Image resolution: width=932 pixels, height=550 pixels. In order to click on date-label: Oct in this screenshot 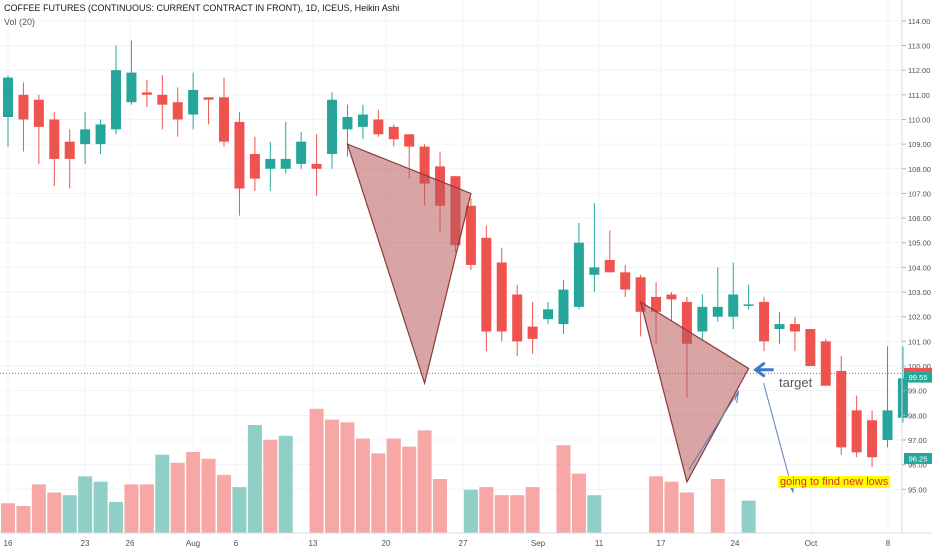, I will do `click(811, 543)`.